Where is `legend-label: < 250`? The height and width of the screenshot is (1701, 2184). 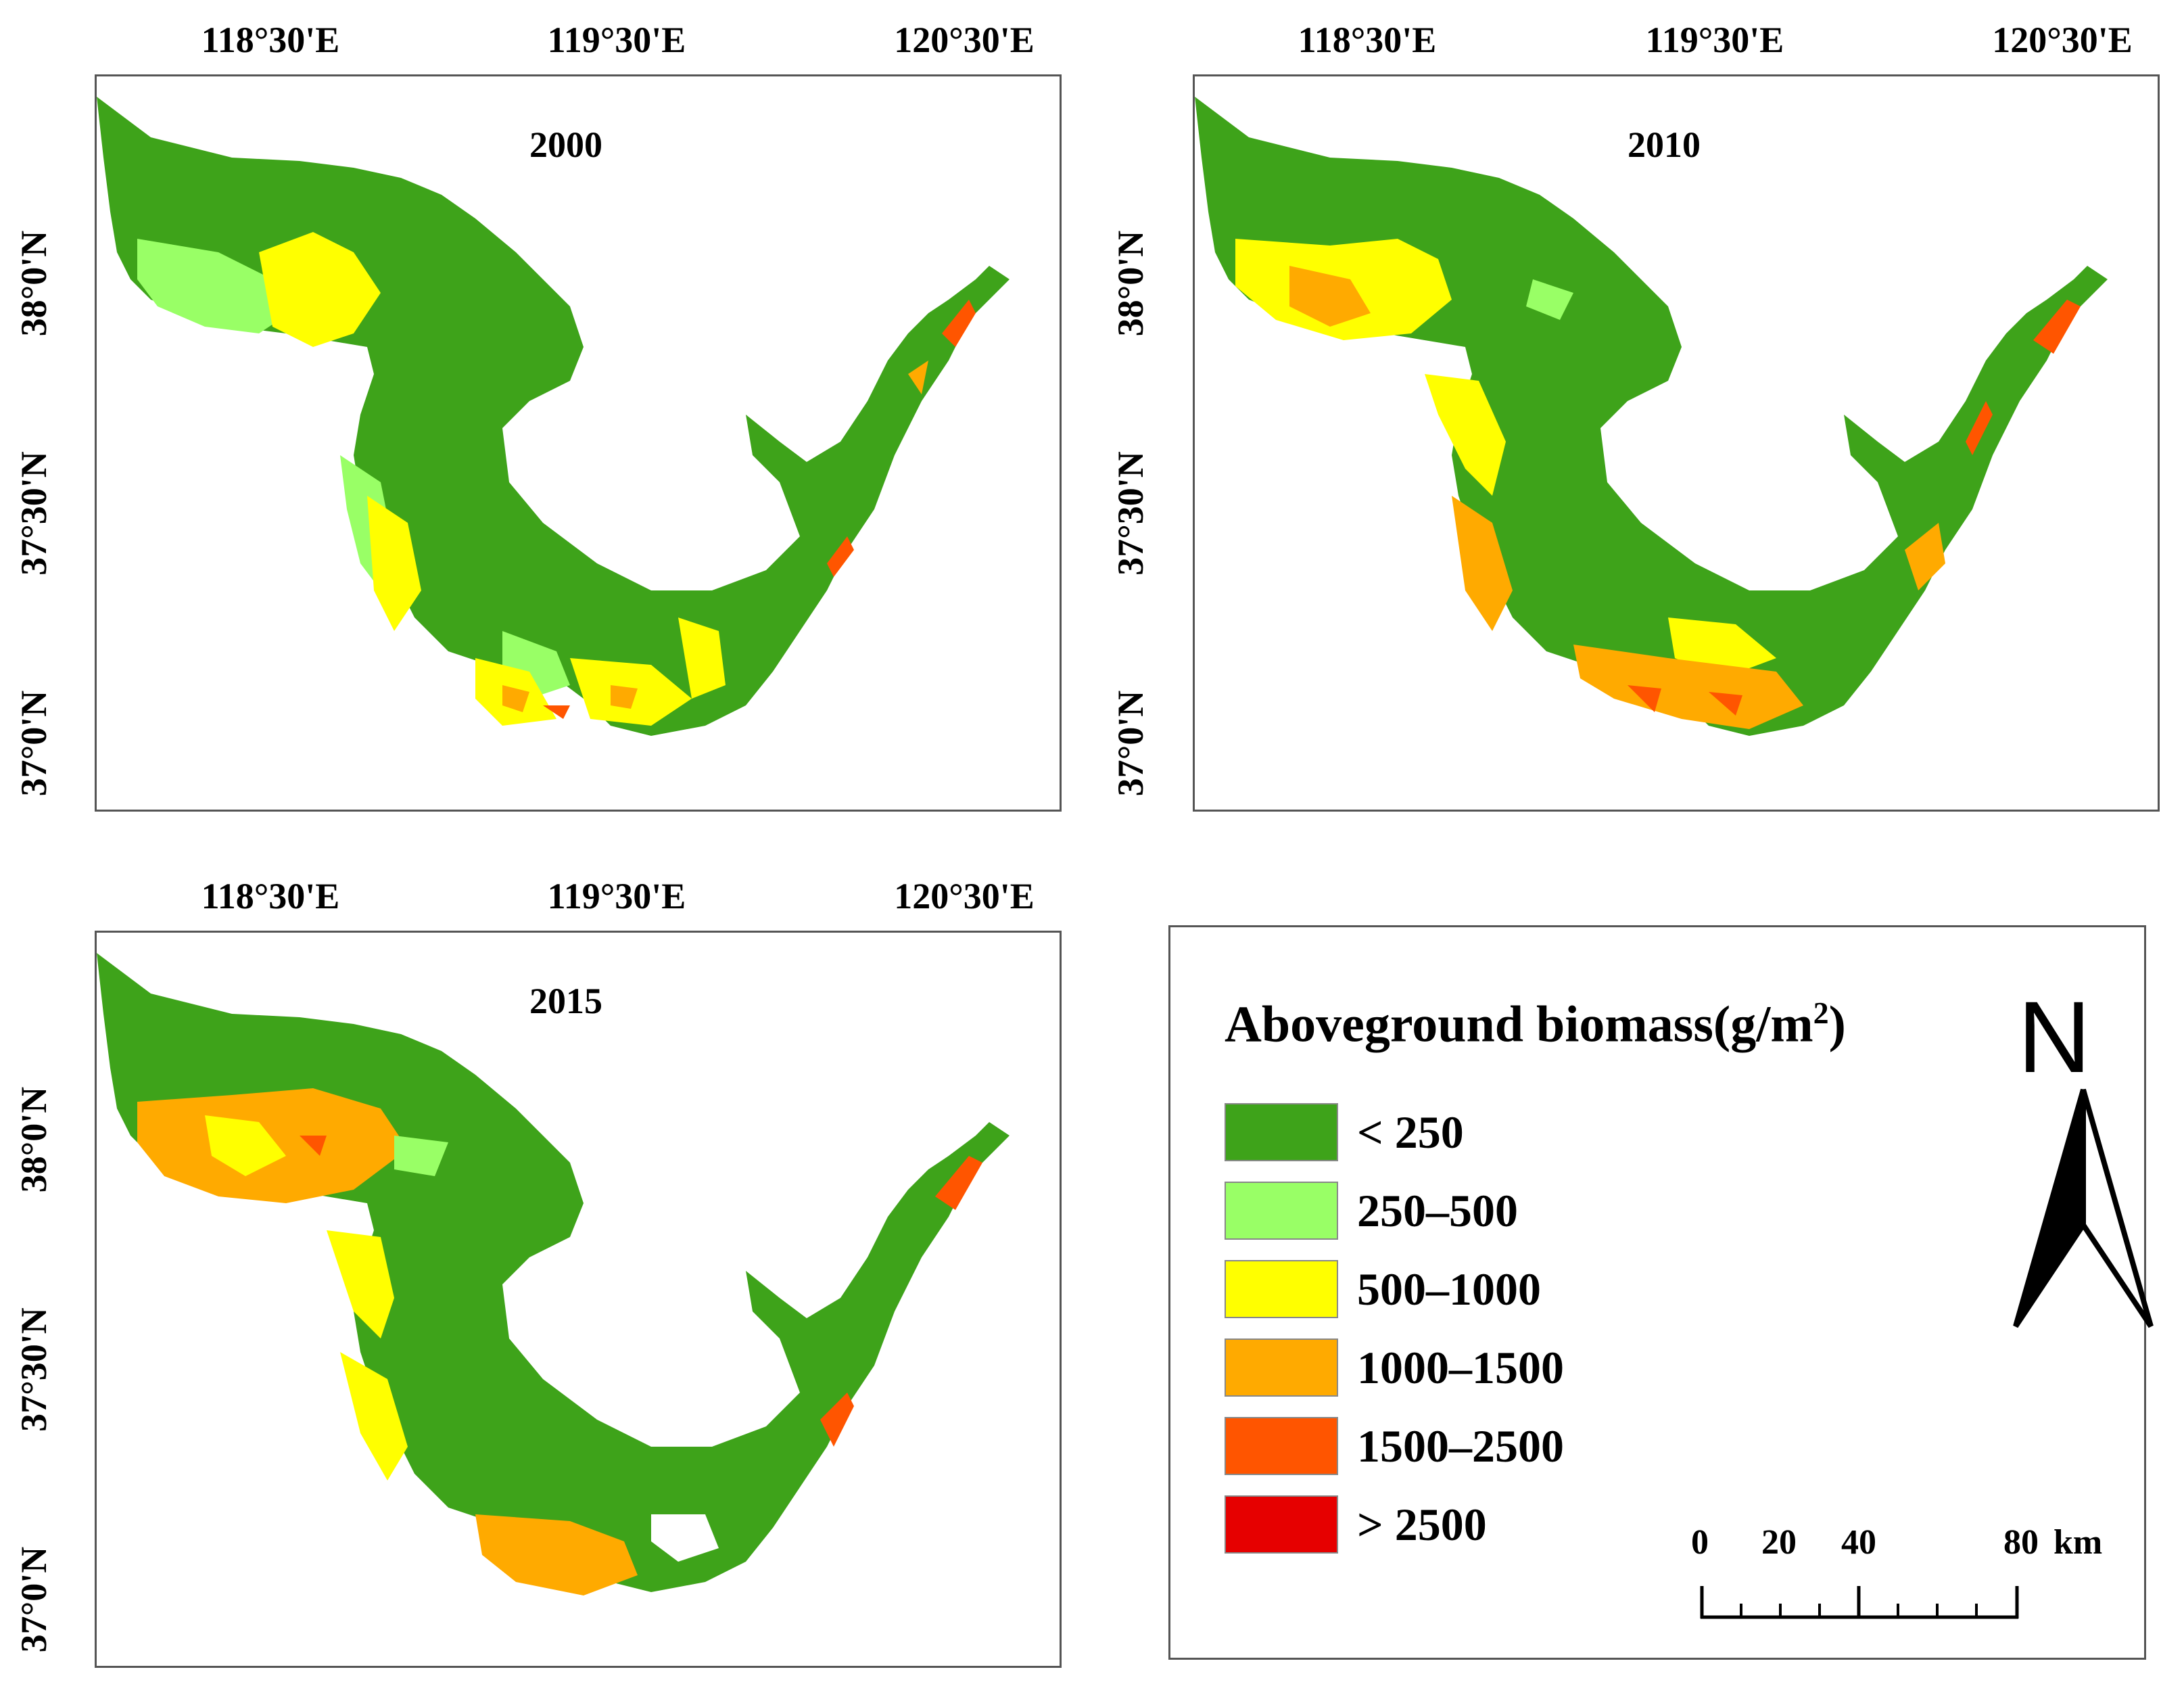
legend-label: < 250 is located at coordinates (1410, 1132).